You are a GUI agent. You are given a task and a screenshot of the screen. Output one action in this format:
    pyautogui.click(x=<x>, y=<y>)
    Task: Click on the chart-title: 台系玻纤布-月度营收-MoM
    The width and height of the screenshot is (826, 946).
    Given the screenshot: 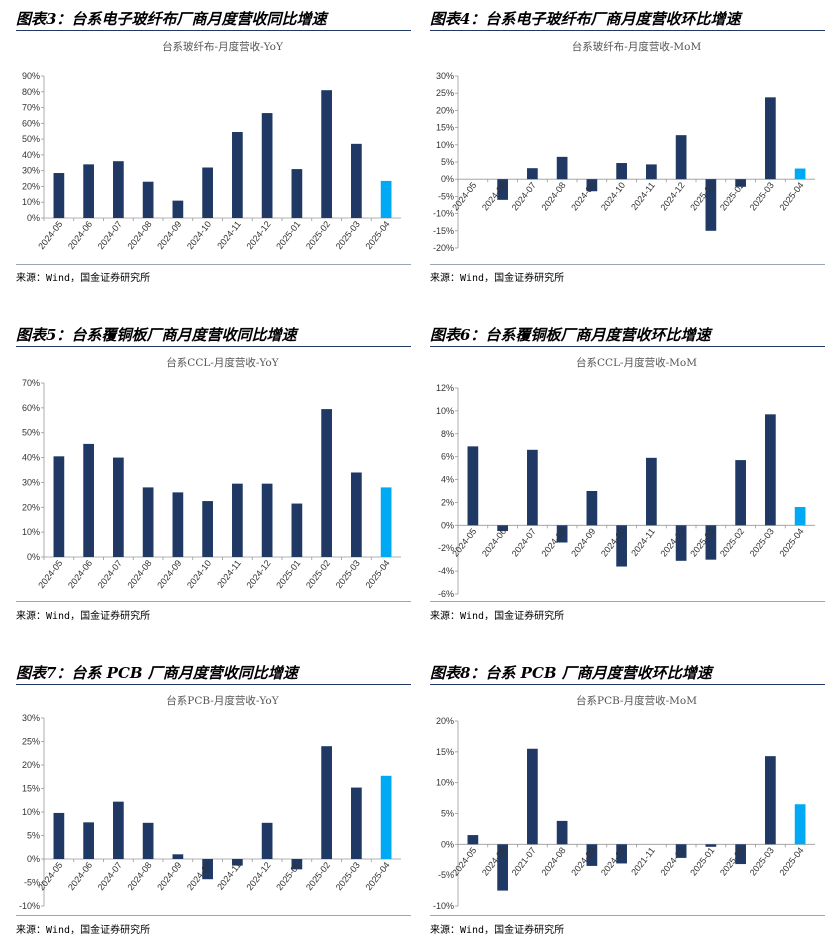 What is the action you would take?
    pyautogui.click(x=637, y=46)
    